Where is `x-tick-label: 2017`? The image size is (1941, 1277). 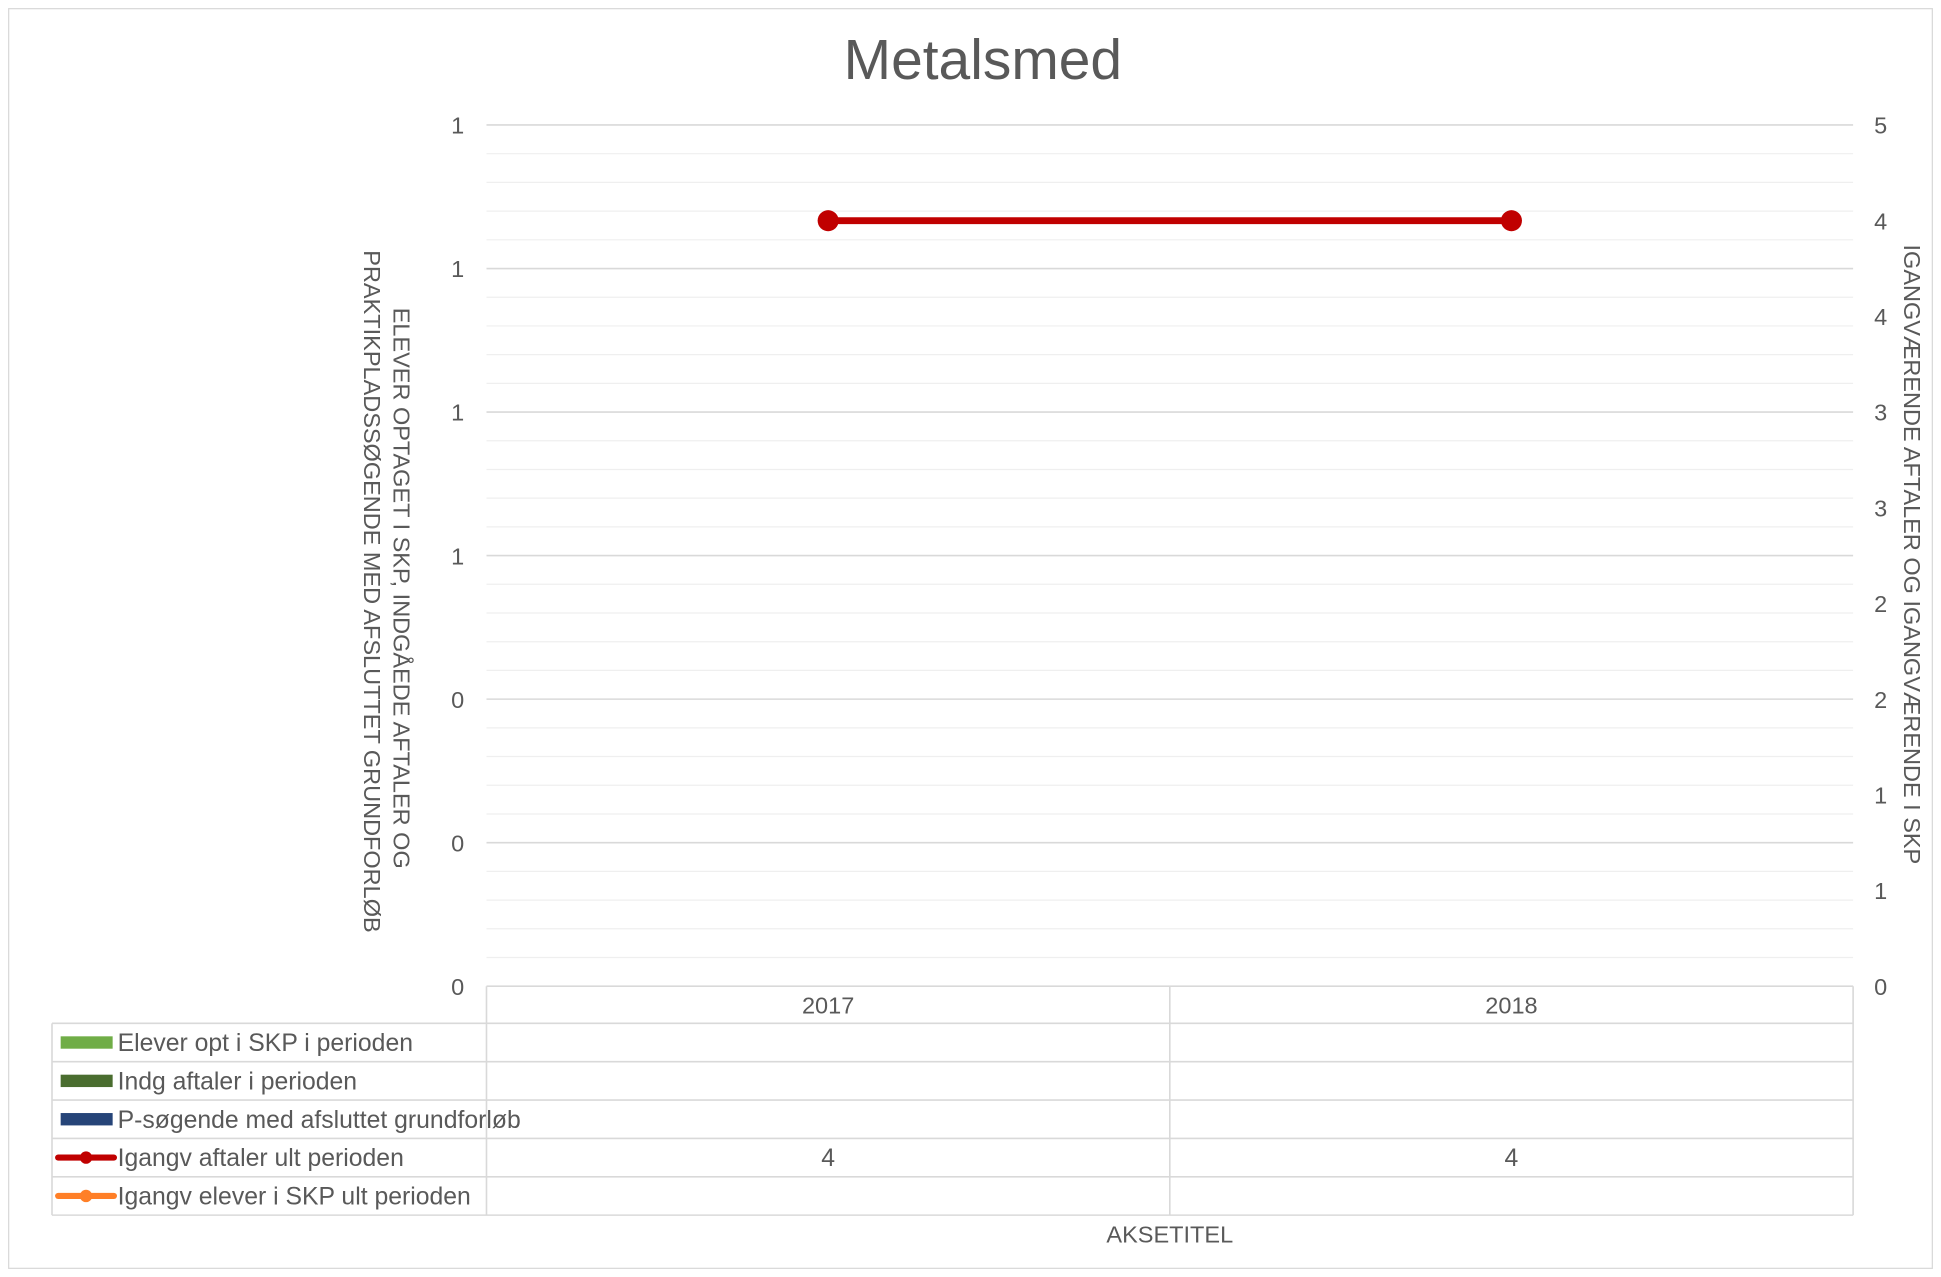
x-tick-label: 2017 is located at coordinates (828, 1005).